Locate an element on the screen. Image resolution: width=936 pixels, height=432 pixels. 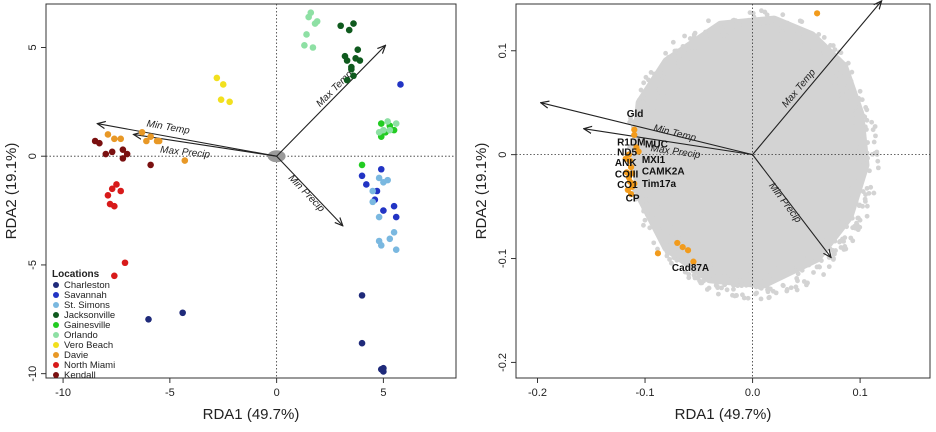
gene-label: MUC is located at coordinates (656, 144).